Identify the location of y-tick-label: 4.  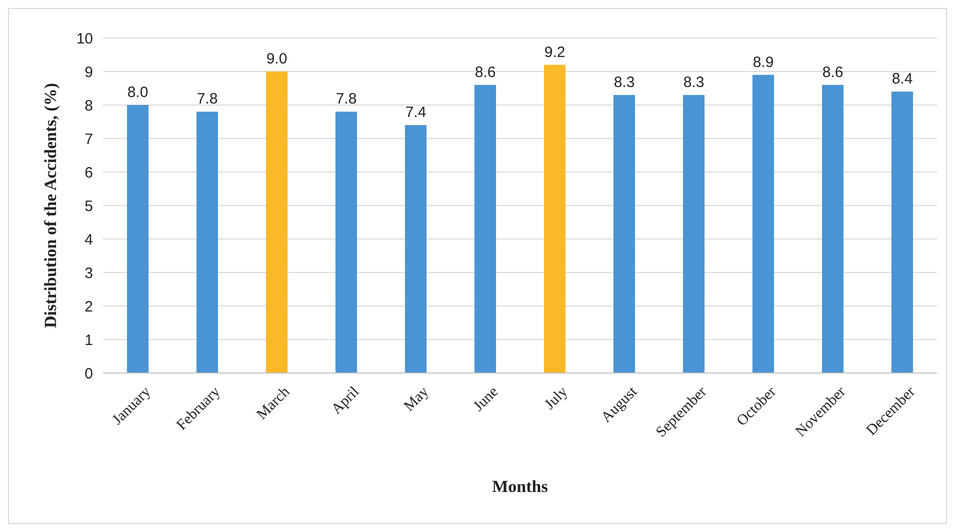
(88, 239).